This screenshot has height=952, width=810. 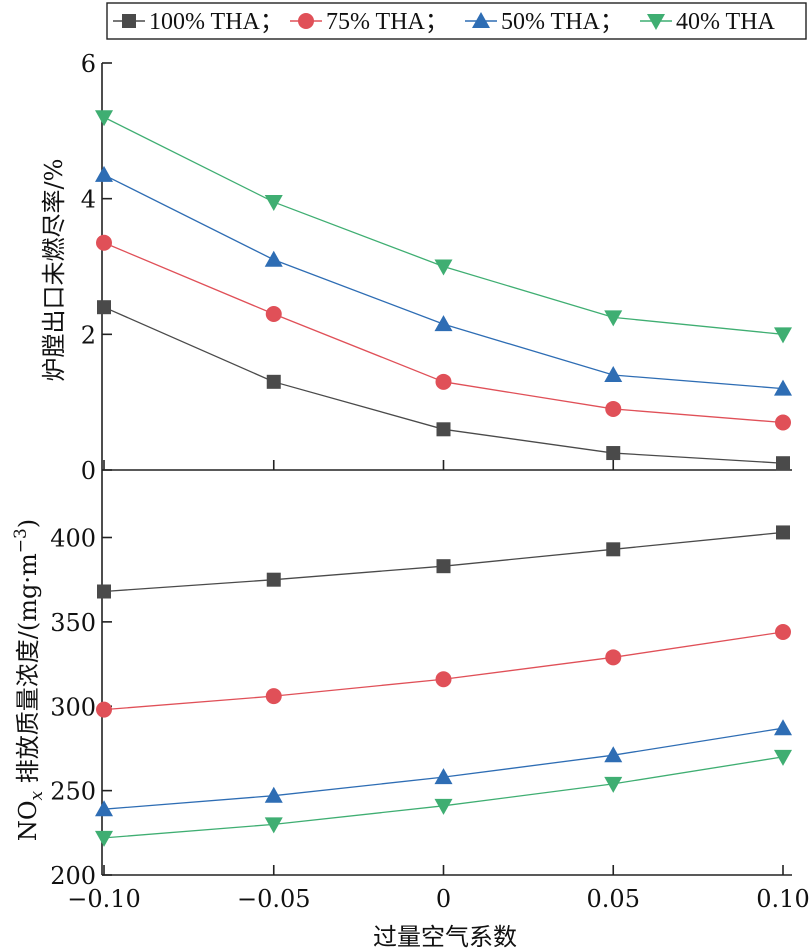 I want to click on legend-label: 75% THA；, so click(x=387, y=22).